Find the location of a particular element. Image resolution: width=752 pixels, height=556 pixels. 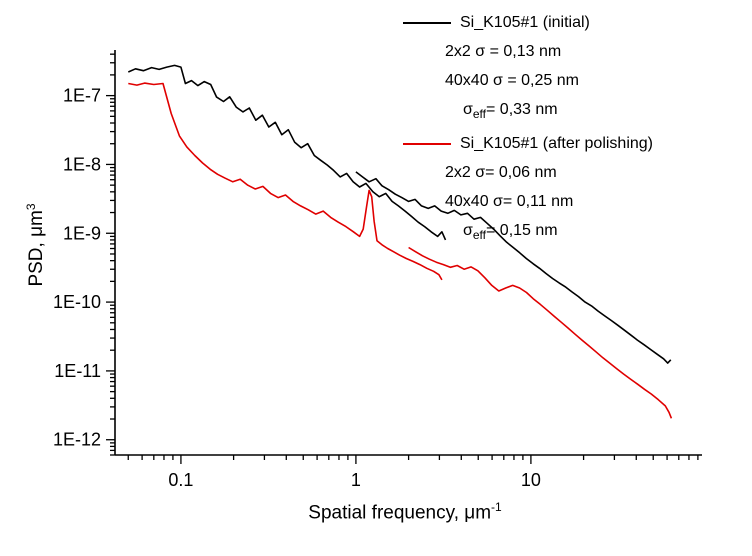

x-axis-title: Spatial frequency, μm-1 is located at coordinates (404, 512).